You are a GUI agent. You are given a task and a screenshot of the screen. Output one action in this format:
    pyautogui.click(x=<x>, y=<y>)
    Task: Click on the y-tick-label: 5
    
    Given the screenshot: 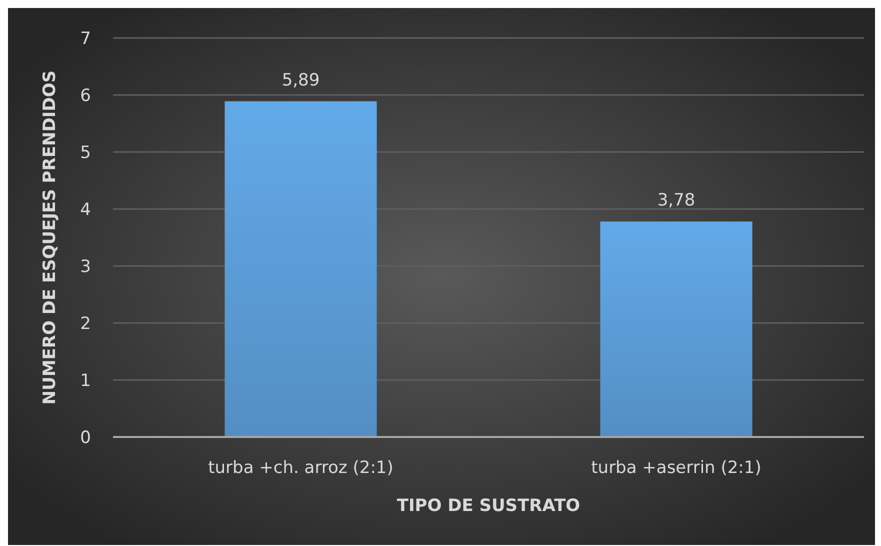 What is the action you would take?
    pyautogui.click(x=85, y=152)
    